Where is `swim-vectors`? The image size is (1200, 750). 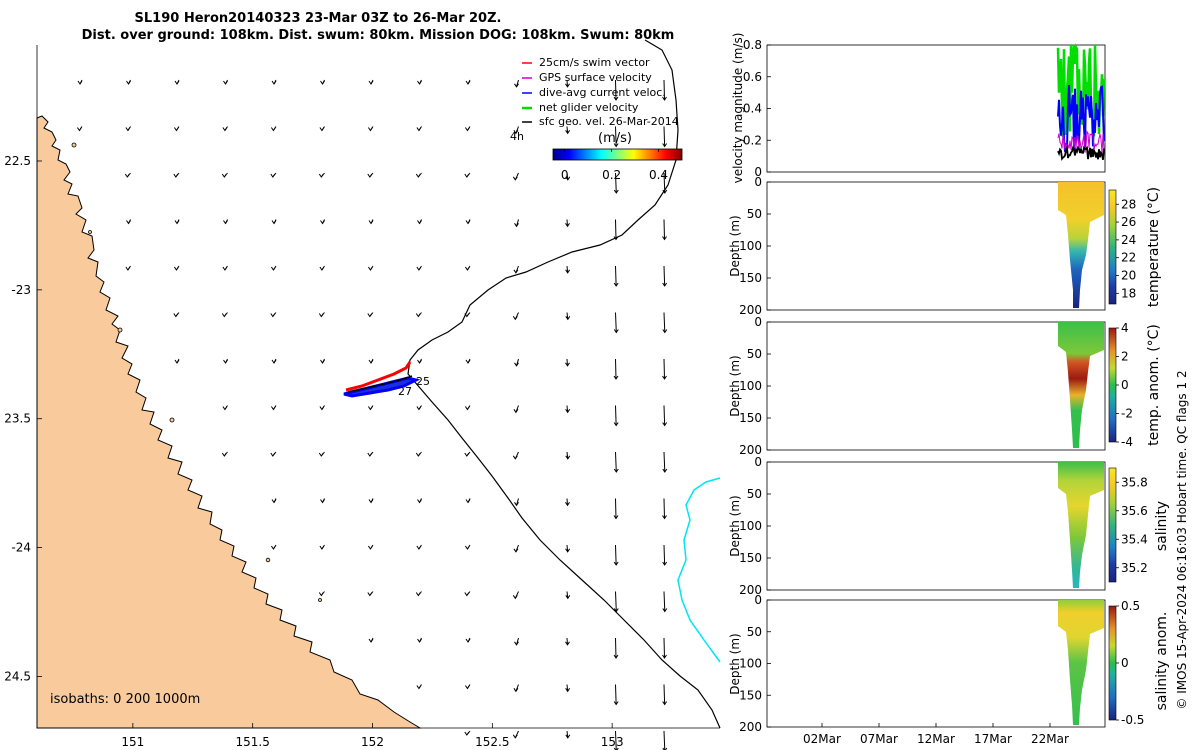
swim-vectors is located at coordinates (378, 376).